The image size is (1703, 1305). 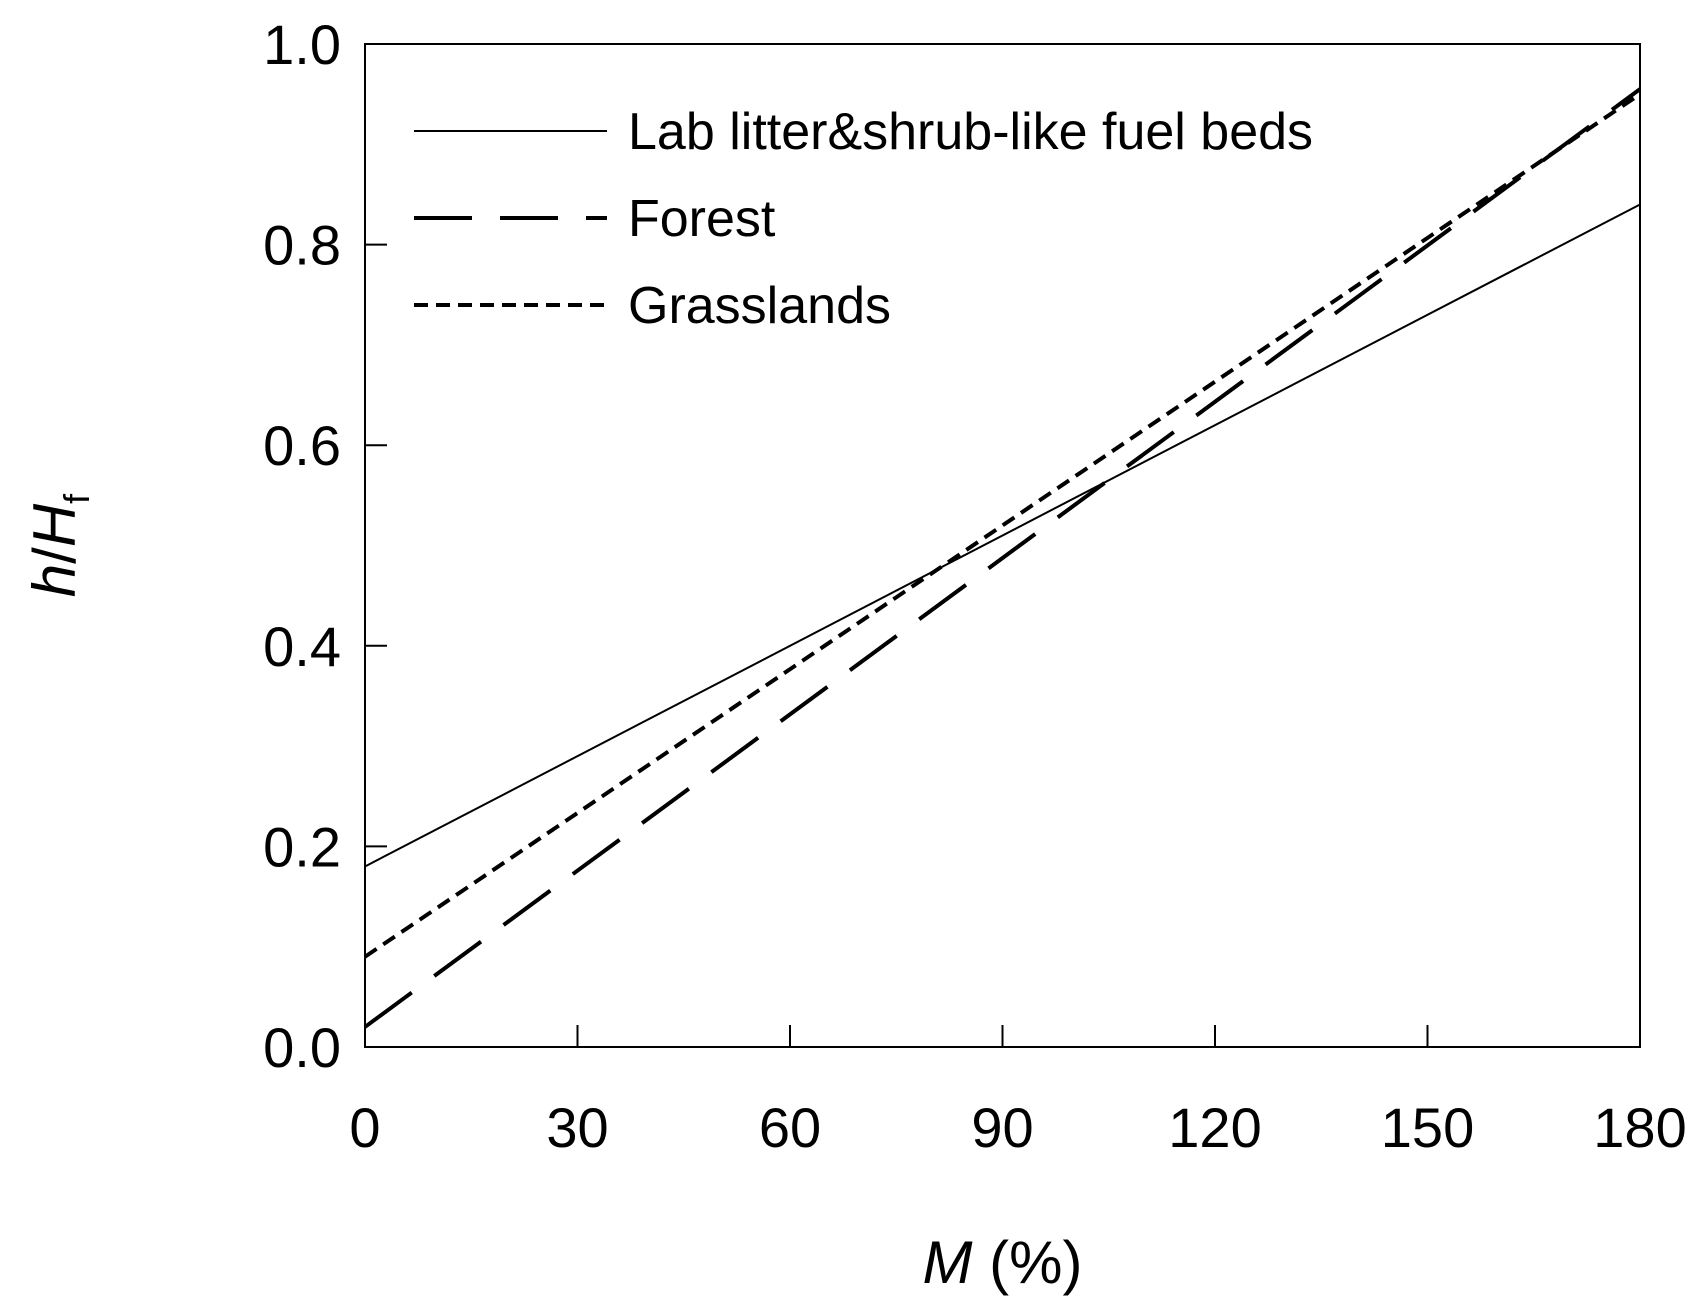 I want to click on x-tick-label: 150, so click(x=1427, y=1127).